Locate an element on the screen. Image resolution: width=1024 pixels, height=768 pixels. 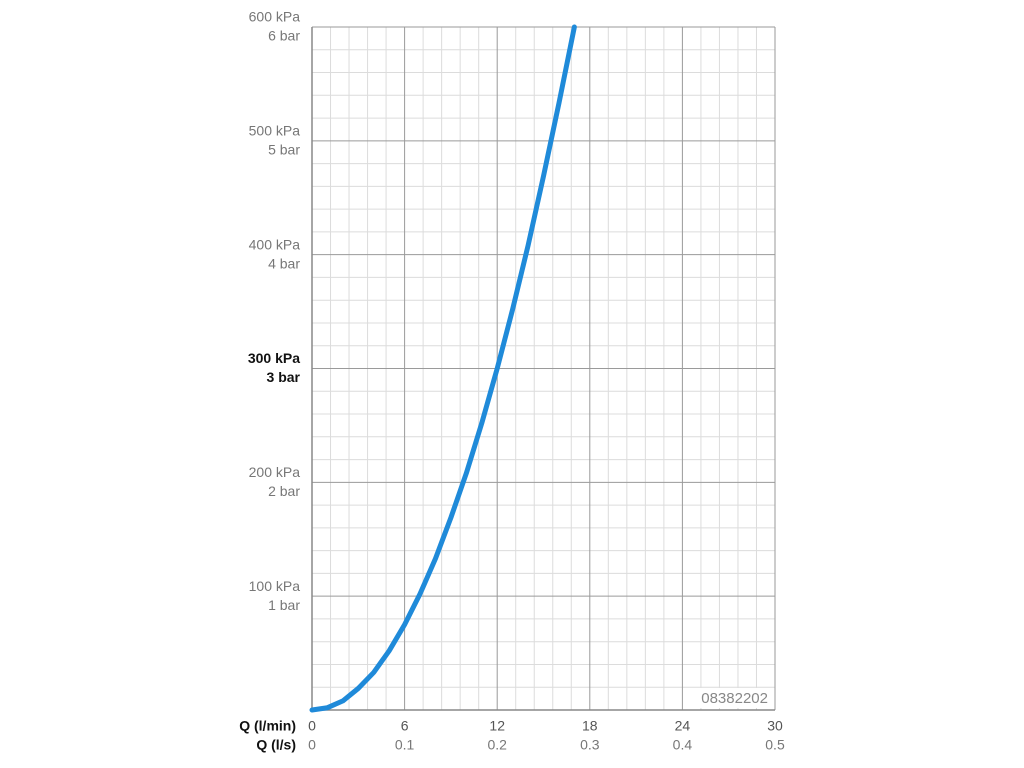
y-tick-label: 300 kPa is located at coordinates (274, 358).